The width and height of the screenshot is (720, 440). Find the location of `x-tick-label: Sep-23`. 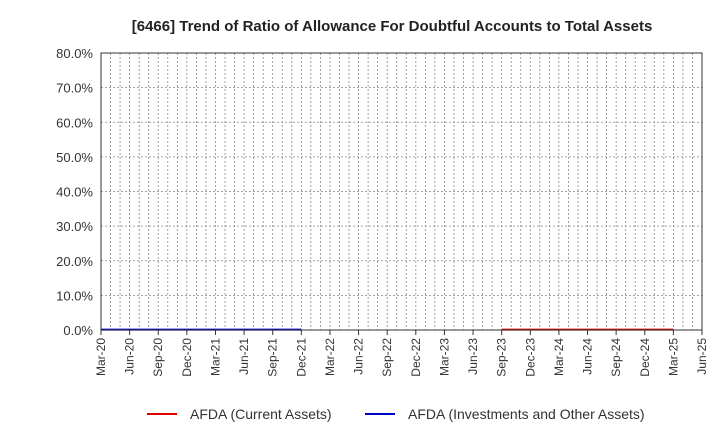

x-tick-label: Sep-23 is located at coordinates (502, 357).